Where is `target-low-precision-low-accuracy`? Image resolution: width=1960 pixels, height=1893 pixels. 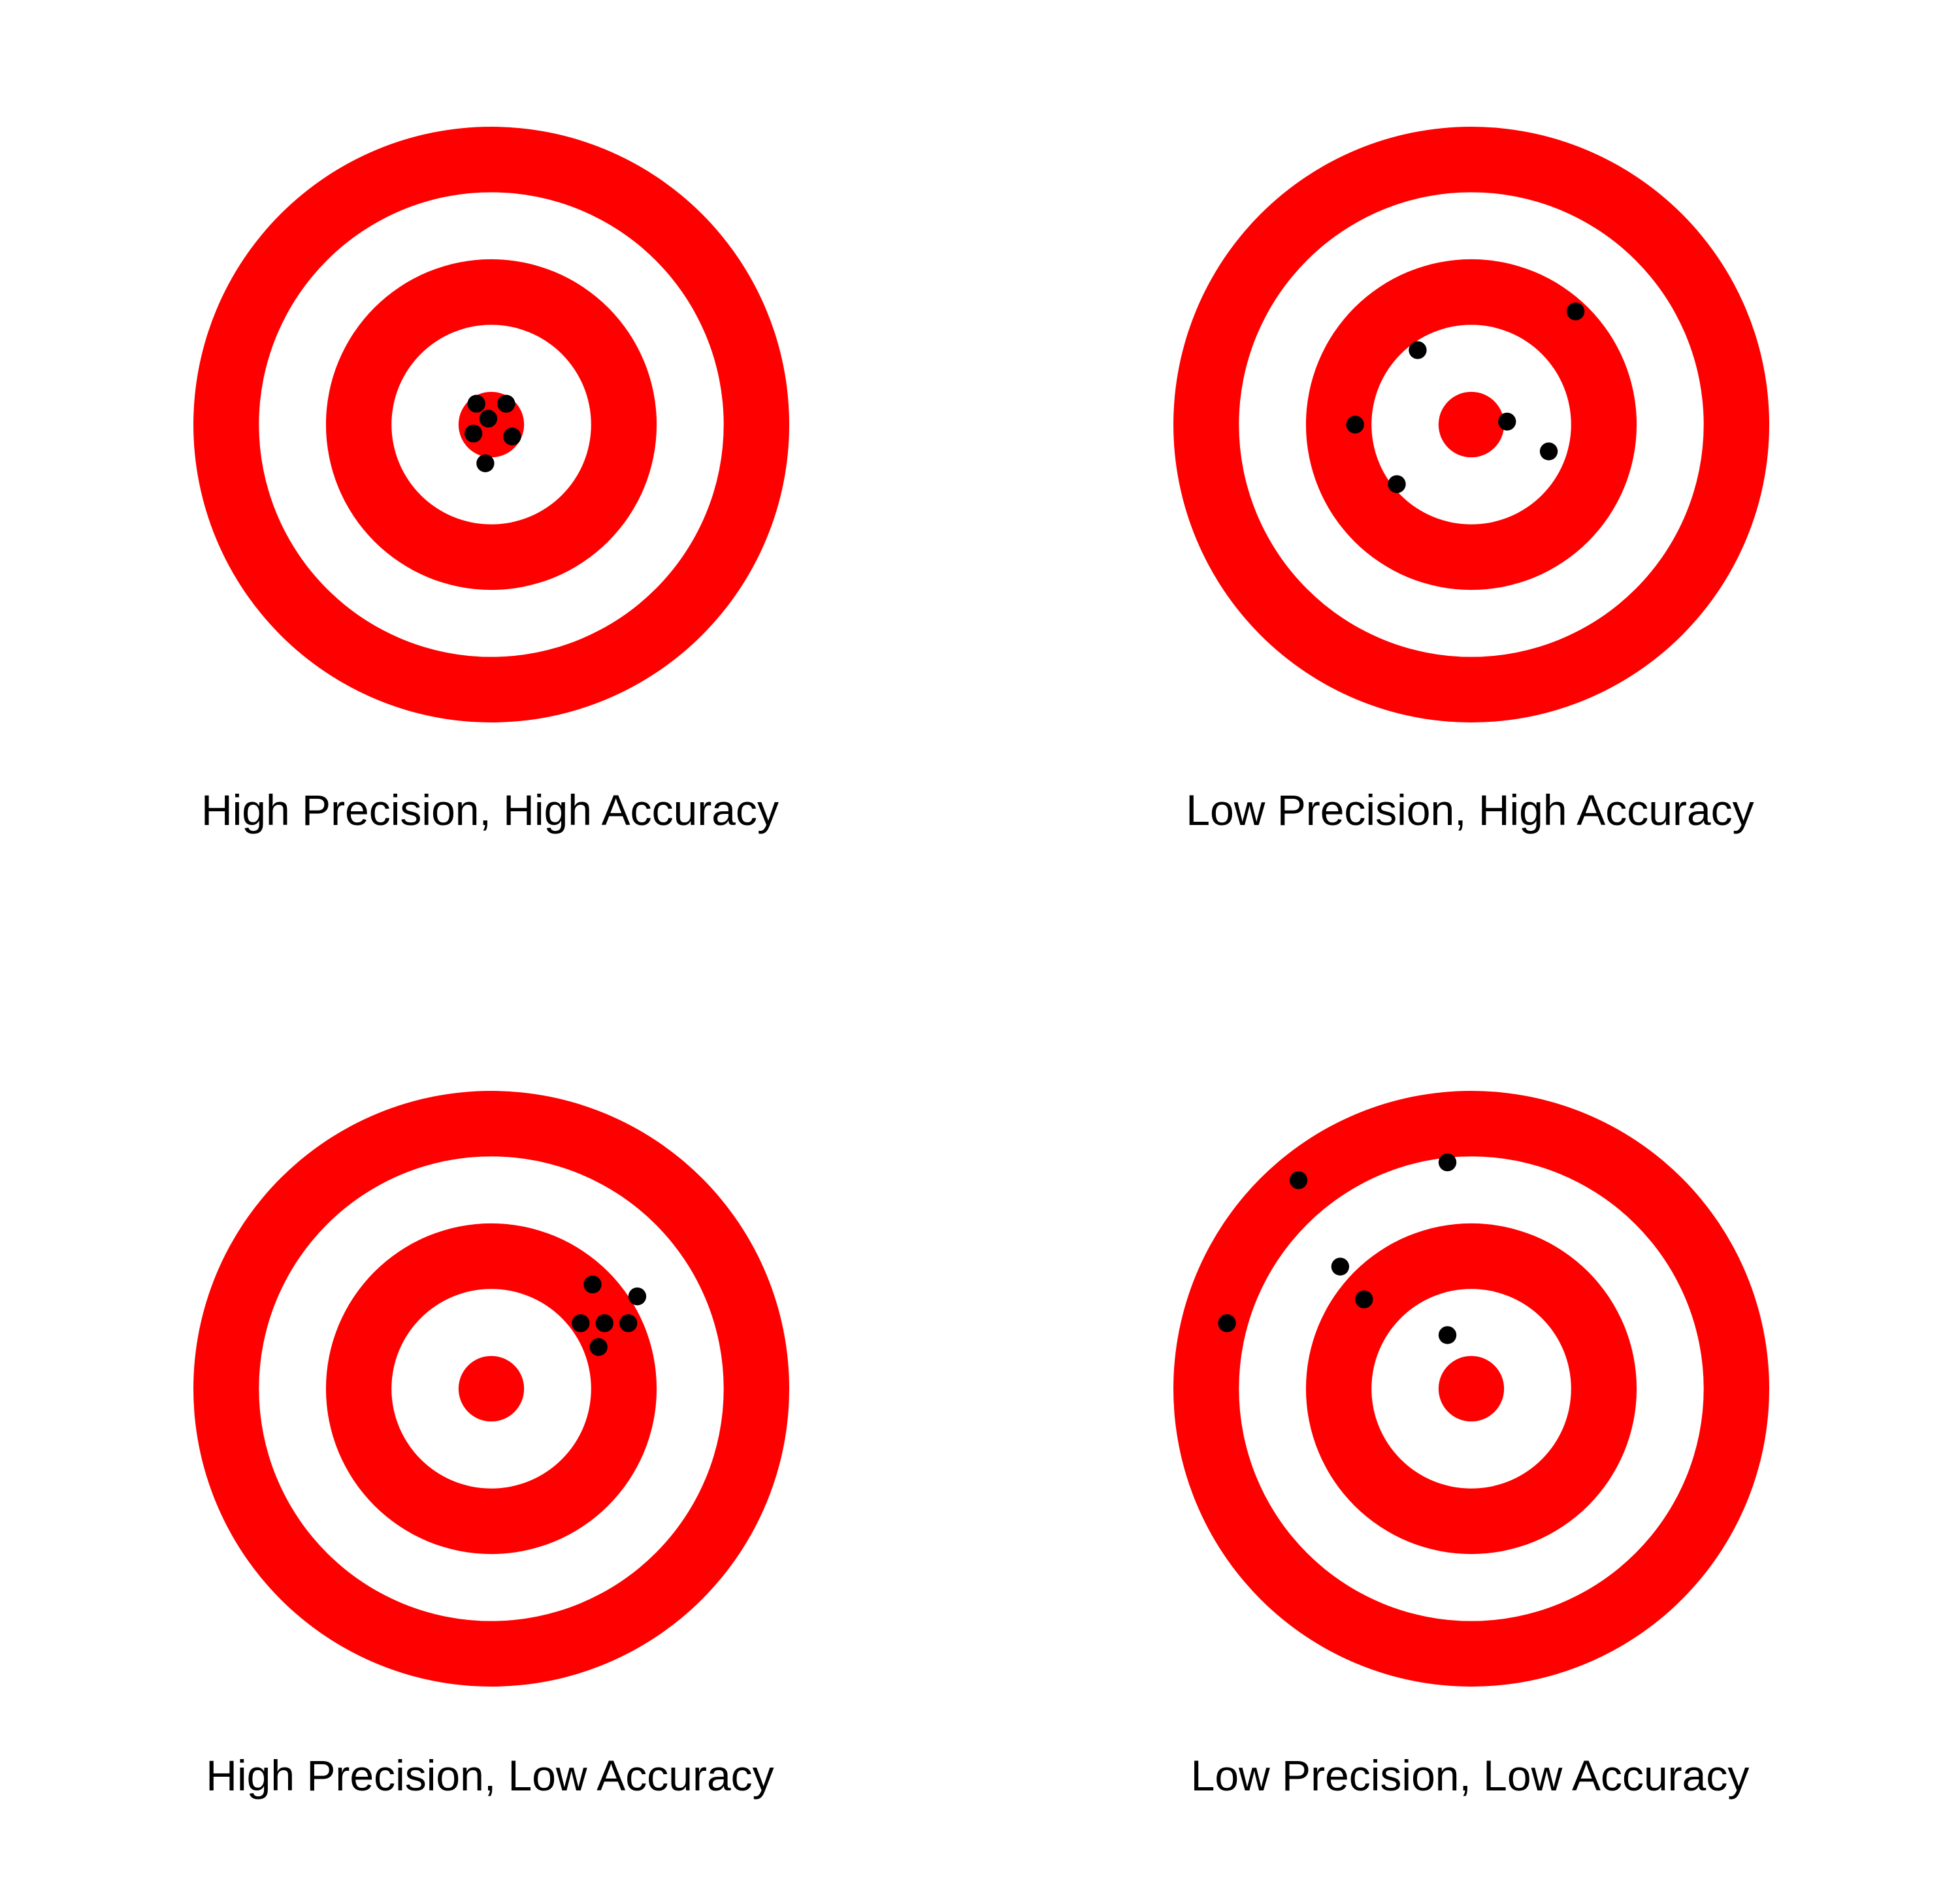 target-low-precision-low-accuracy is located at coordinates (1471, 1389).